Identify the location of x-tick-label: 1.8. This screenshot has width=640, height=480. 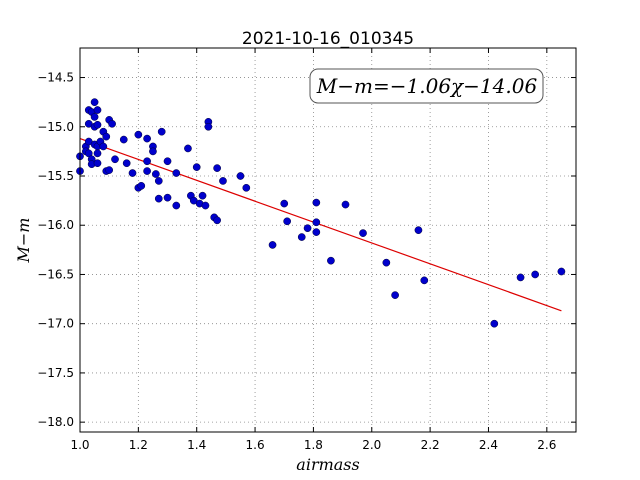
(313, 445).